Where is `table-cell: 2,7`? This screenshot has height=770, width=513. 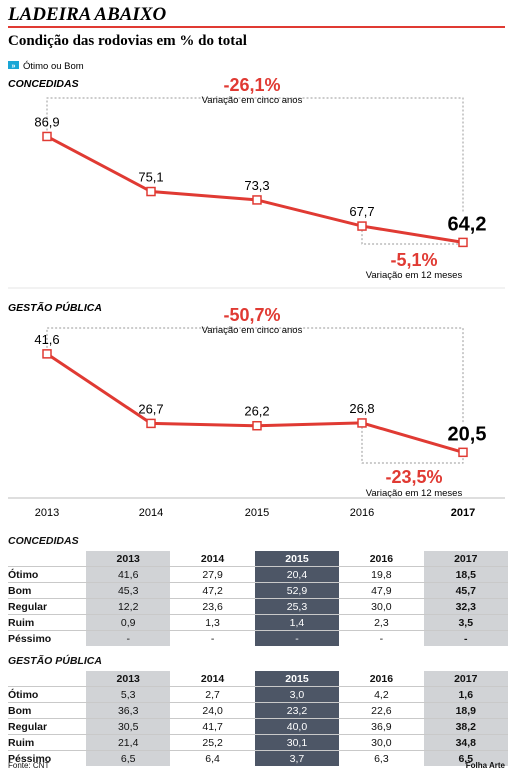
table-cell: 2,7 is located at coordinates (212, 694).